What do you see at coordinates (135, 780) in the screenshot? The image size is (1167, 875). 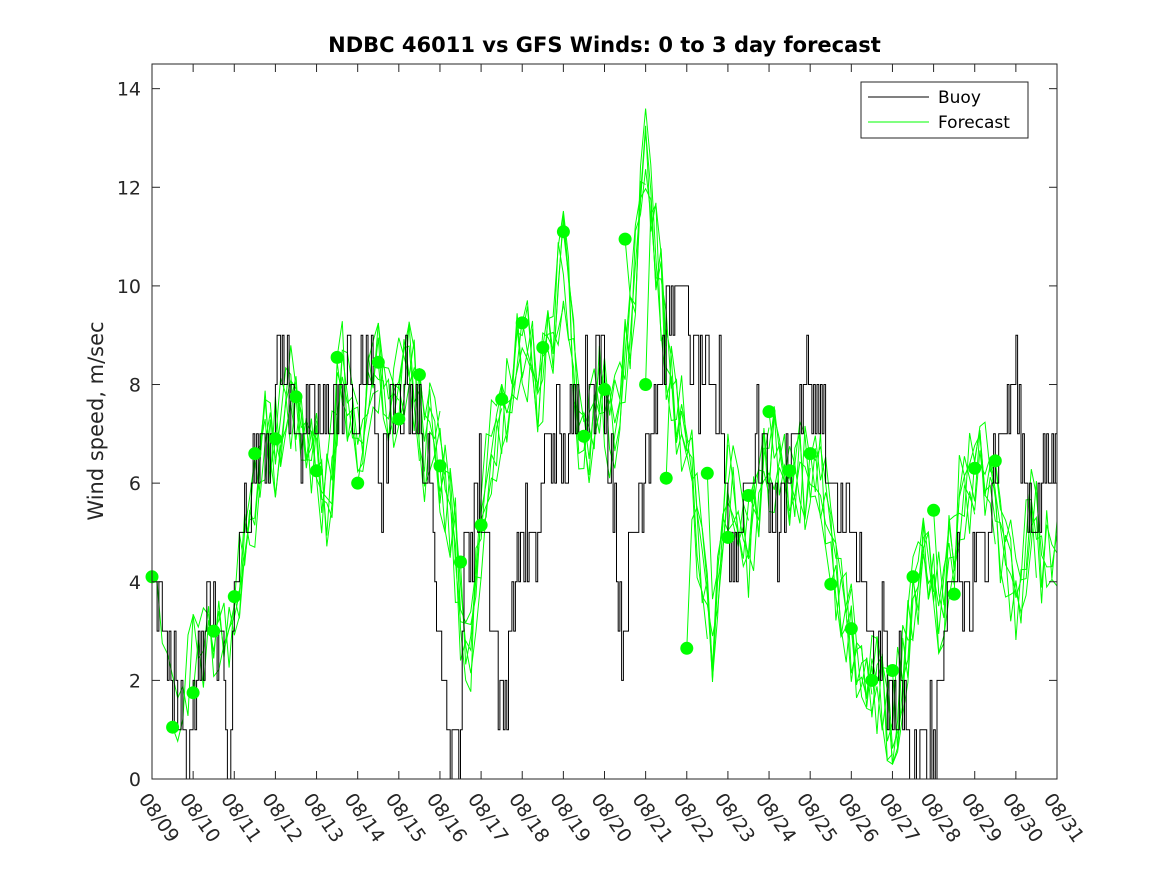 I see `y-tick-label-0: 0` at bounding box center [135, 780].